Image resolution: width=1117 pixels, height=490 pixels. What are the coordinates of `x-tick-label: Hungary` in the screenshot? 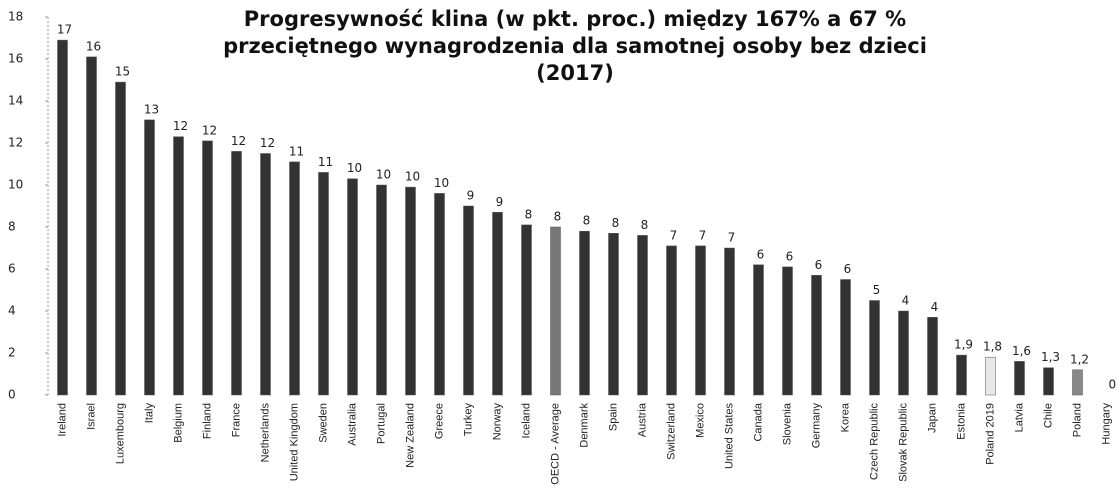 It's located at (1106, 424).